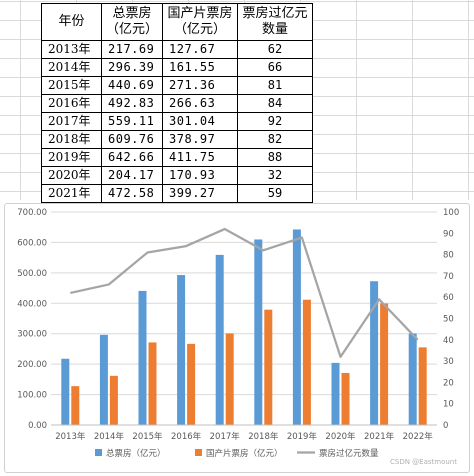  What do you see at coordinates (132, 139) in the screenshot?
I see `cell-total: 609.76` at bounding box center [132, 139].